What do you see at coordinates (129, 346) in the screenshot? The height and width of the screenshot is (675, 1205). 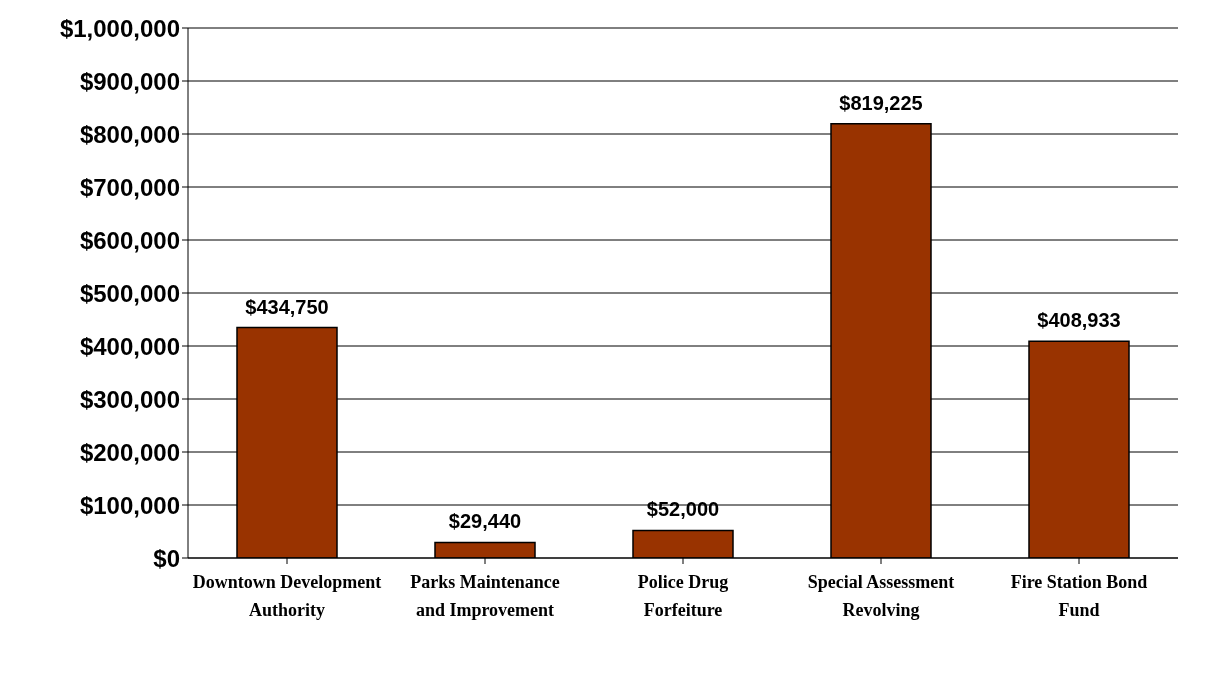 I see `y-tick-label: $400,000` at bounding box center [129, 346].